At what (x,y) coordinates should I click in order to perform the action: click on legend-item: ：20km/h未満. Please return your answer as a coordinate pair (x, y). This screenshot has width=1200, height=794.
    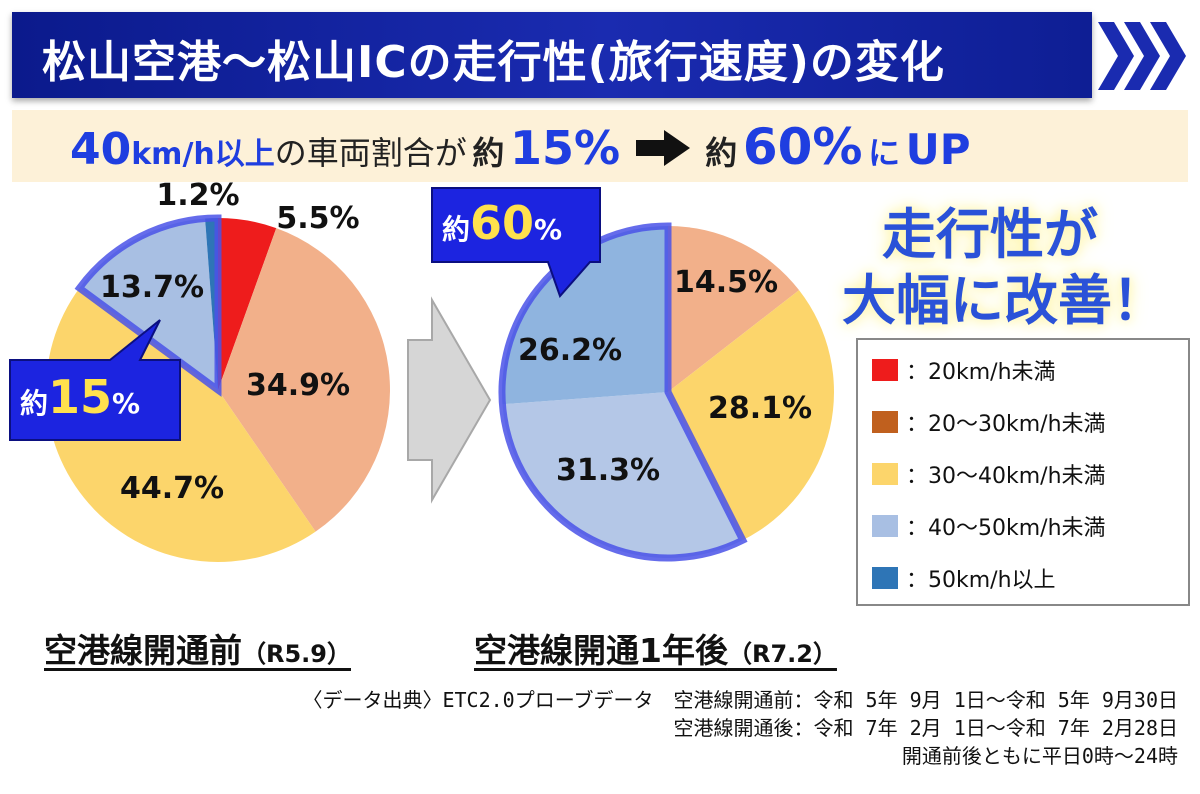
    Looking at the image, I should click on (964, 369).